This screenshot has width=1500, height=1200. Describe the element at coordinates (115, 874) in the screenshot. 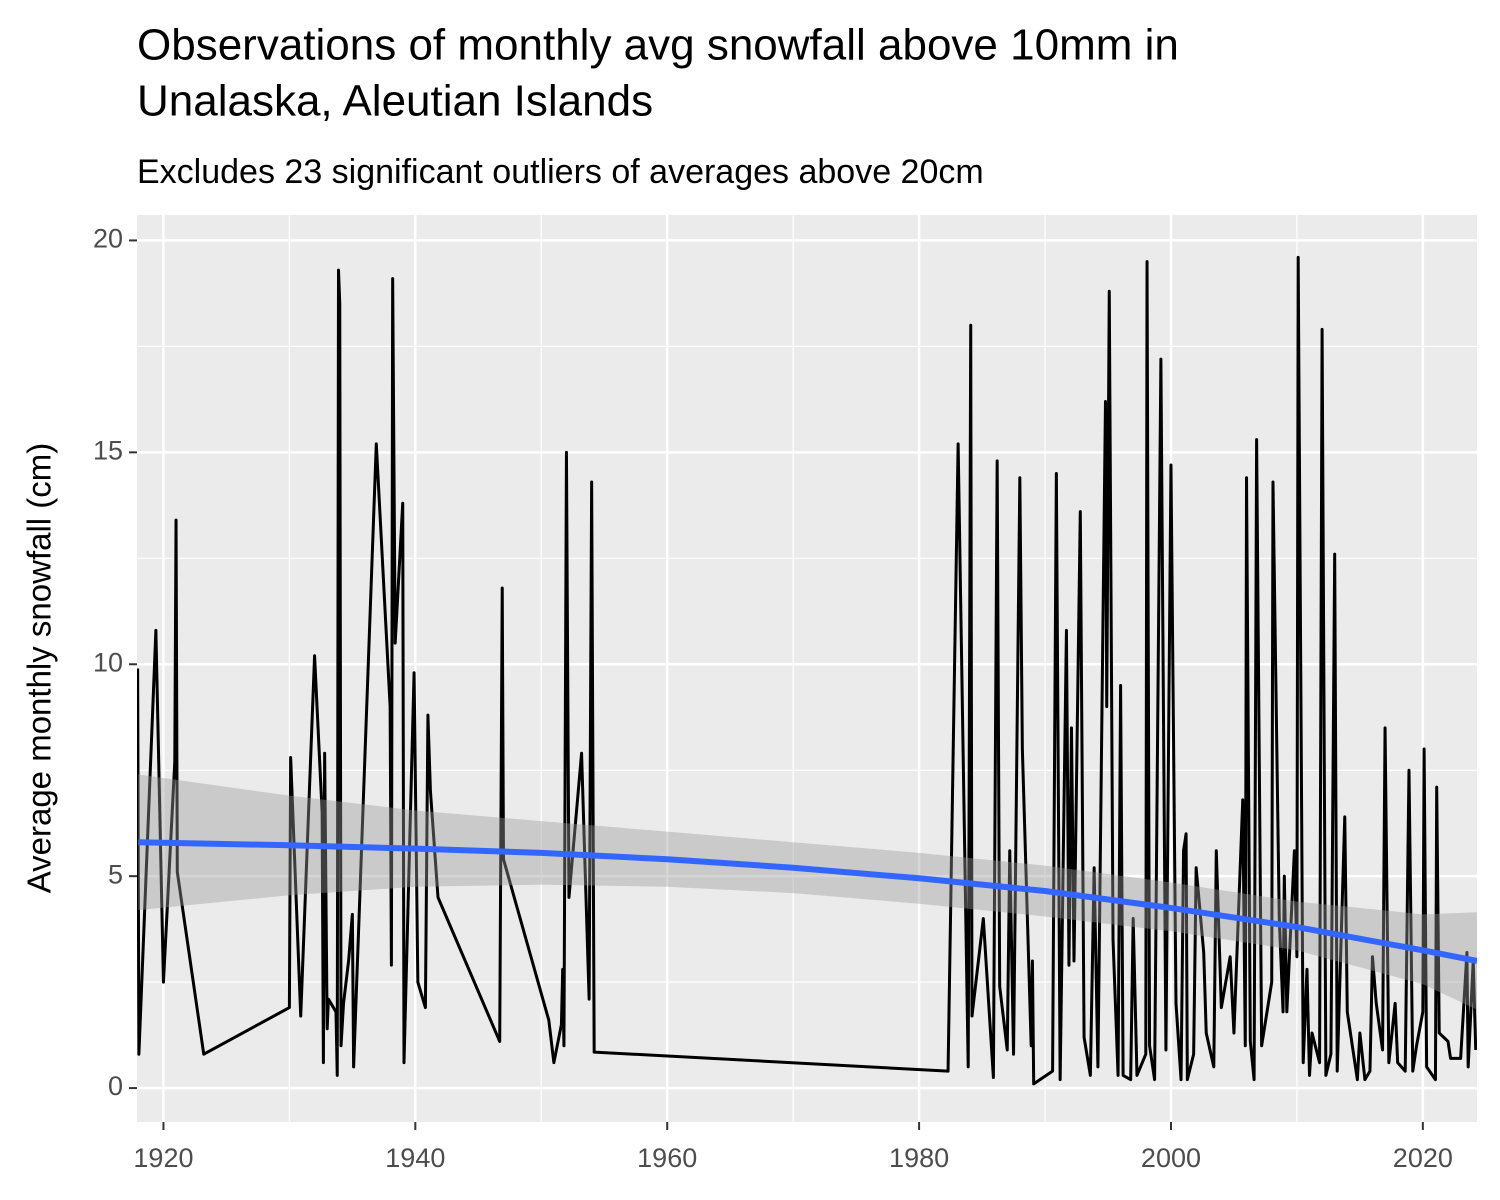

I see `y-tick-label: 5` at that location.